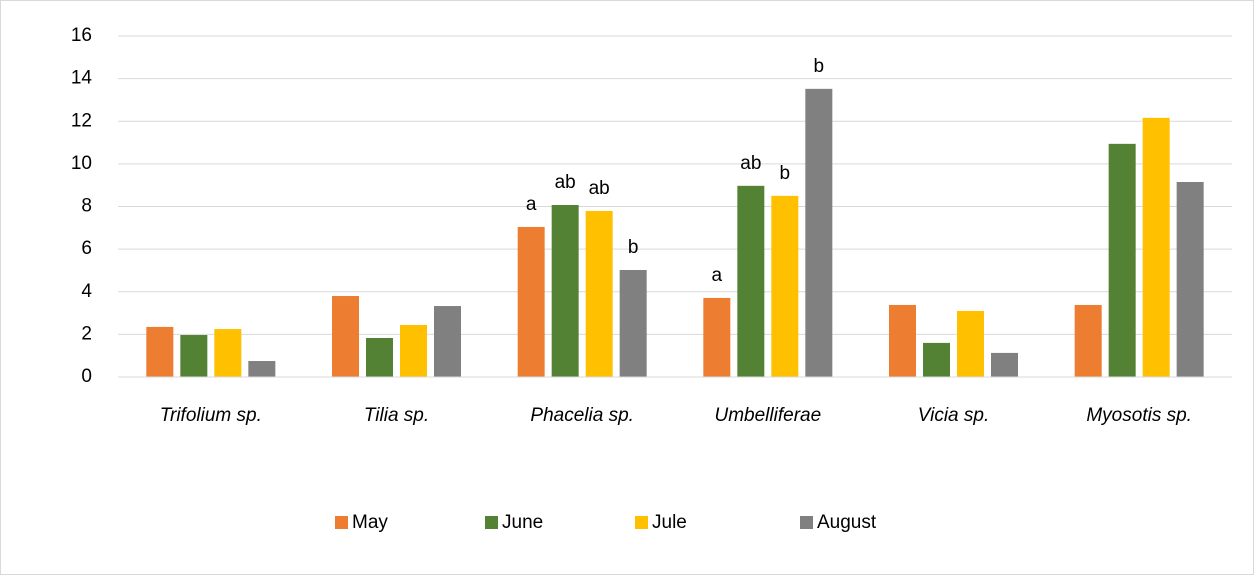  What do you see at coordinates (522, 522) in the screenshot?
I see `legend-label: June` at bounding box center [522, 522].